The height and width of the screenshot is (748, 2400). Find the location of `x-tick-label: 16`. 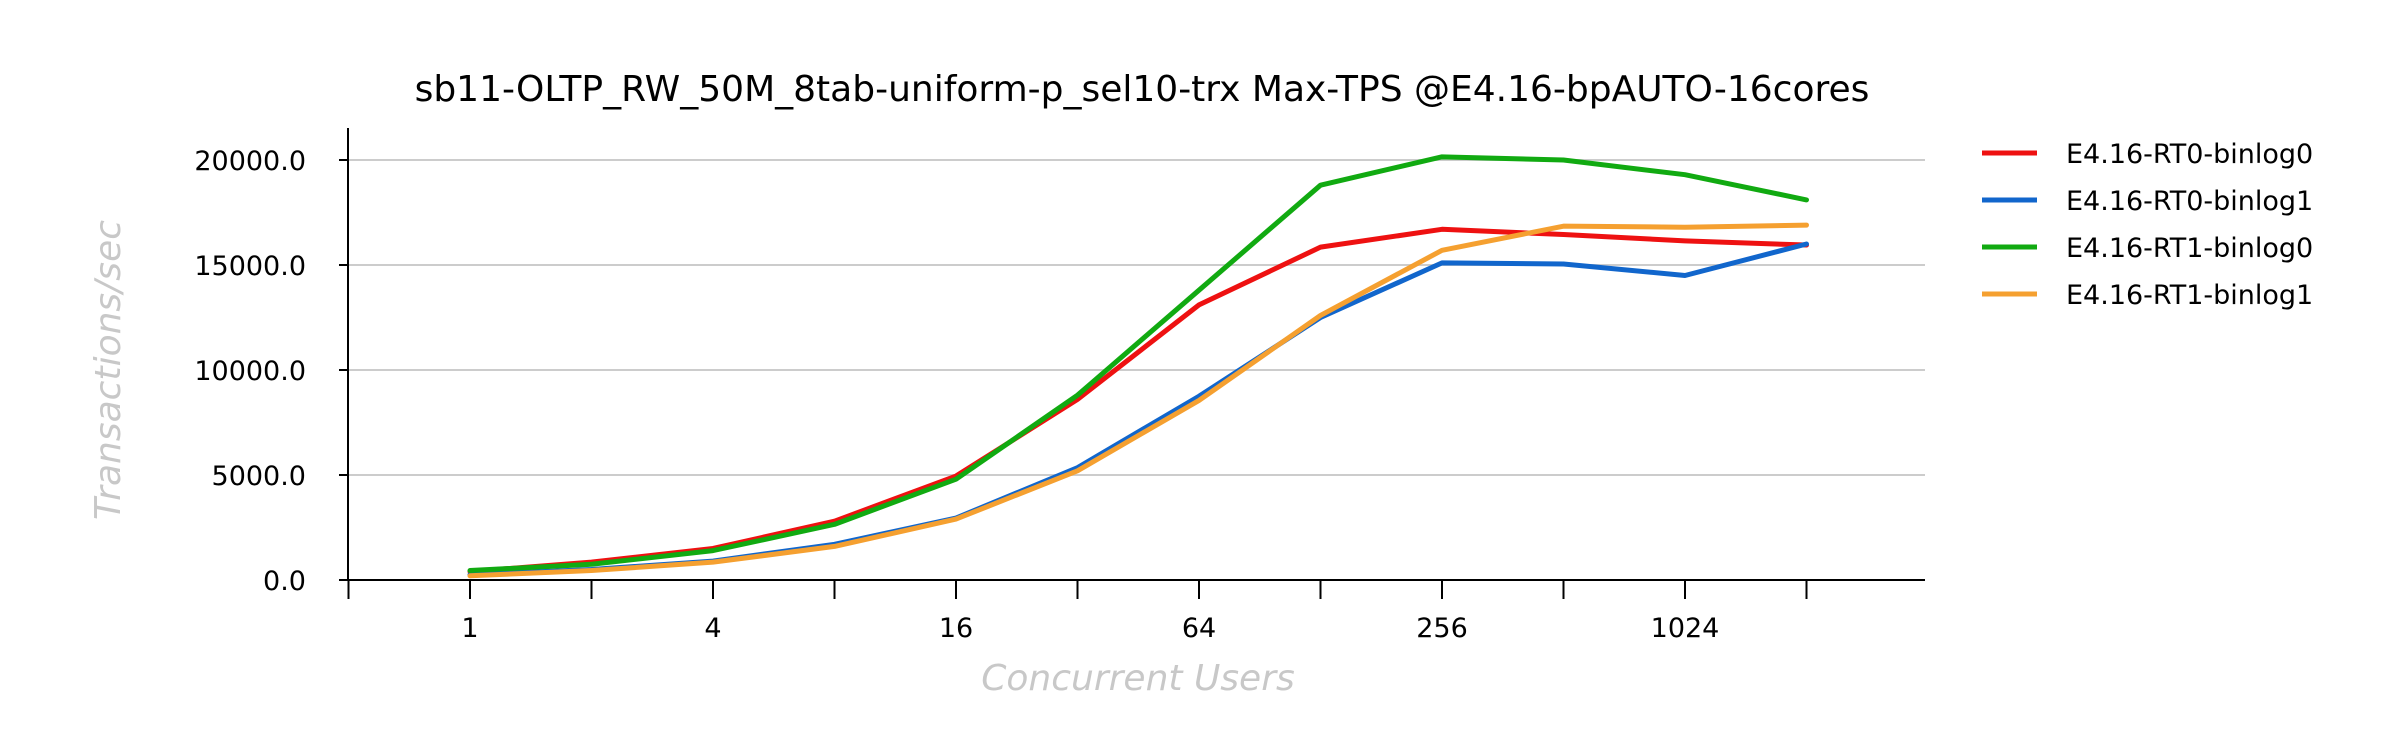

x-tick-label: 16 is located at coordinates (956, 628).